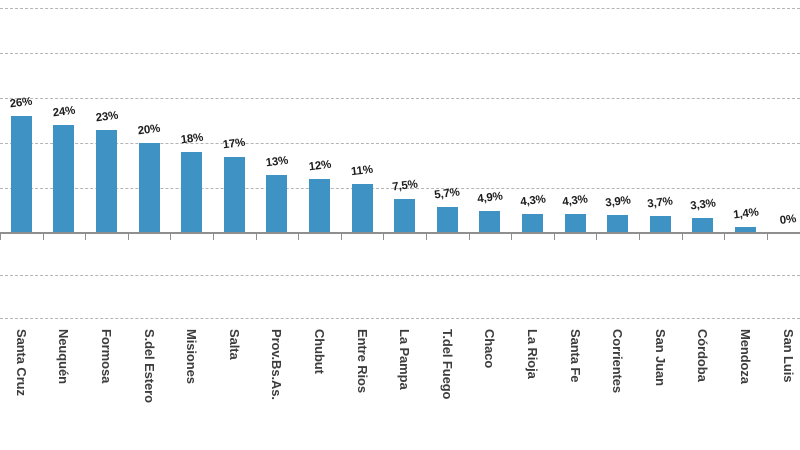 Image resolution: width=800 pixels, height=450 pixels. Describe the element at coordinates (405, 359) in the screenshot. I see `category-label: La Pampa` at that location.